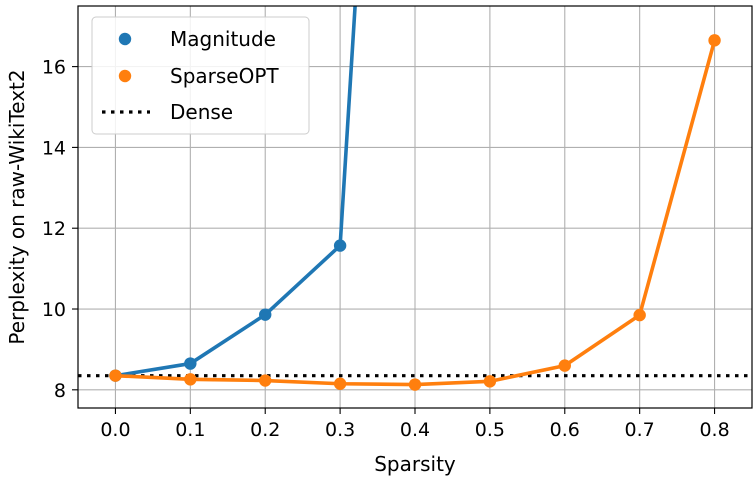 The image size is (755, 481). I want to click on x-tick-label: 0.6, so click(565, 430).